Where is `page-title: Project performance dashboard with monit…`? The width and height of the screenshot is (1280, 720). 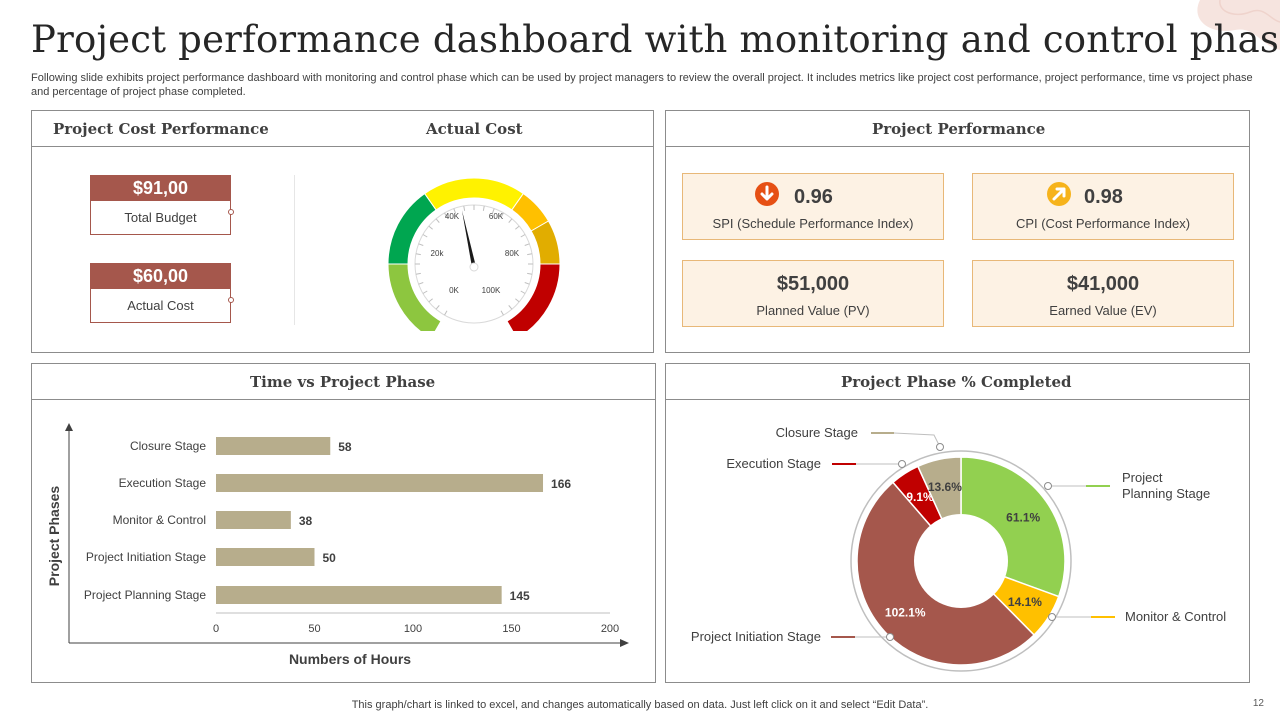 page-title: Project performance dashboard with monit… is located at coordinates (655, 39).